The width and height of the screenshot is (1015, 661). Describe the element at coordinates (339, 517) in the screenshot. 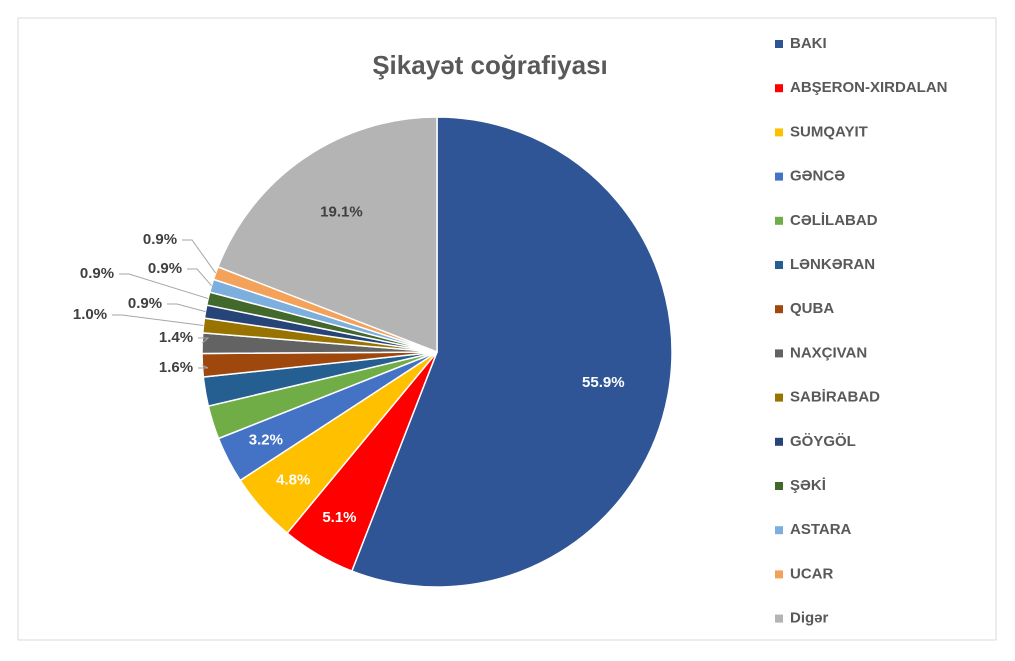

I see `data-label: 5.1%` at that location.